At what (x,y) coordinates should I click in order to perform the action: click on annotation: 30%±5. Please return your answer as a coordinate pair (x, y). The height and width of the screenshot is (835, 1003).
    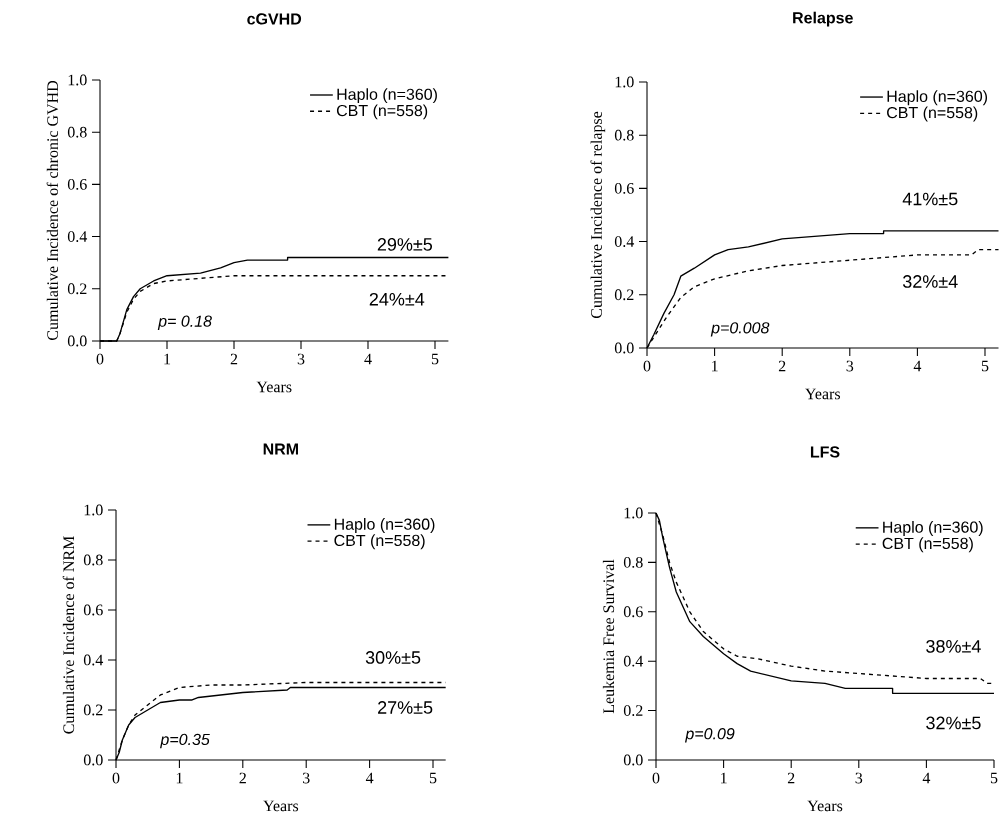
    Looking at the image, I should click on (393, 657).